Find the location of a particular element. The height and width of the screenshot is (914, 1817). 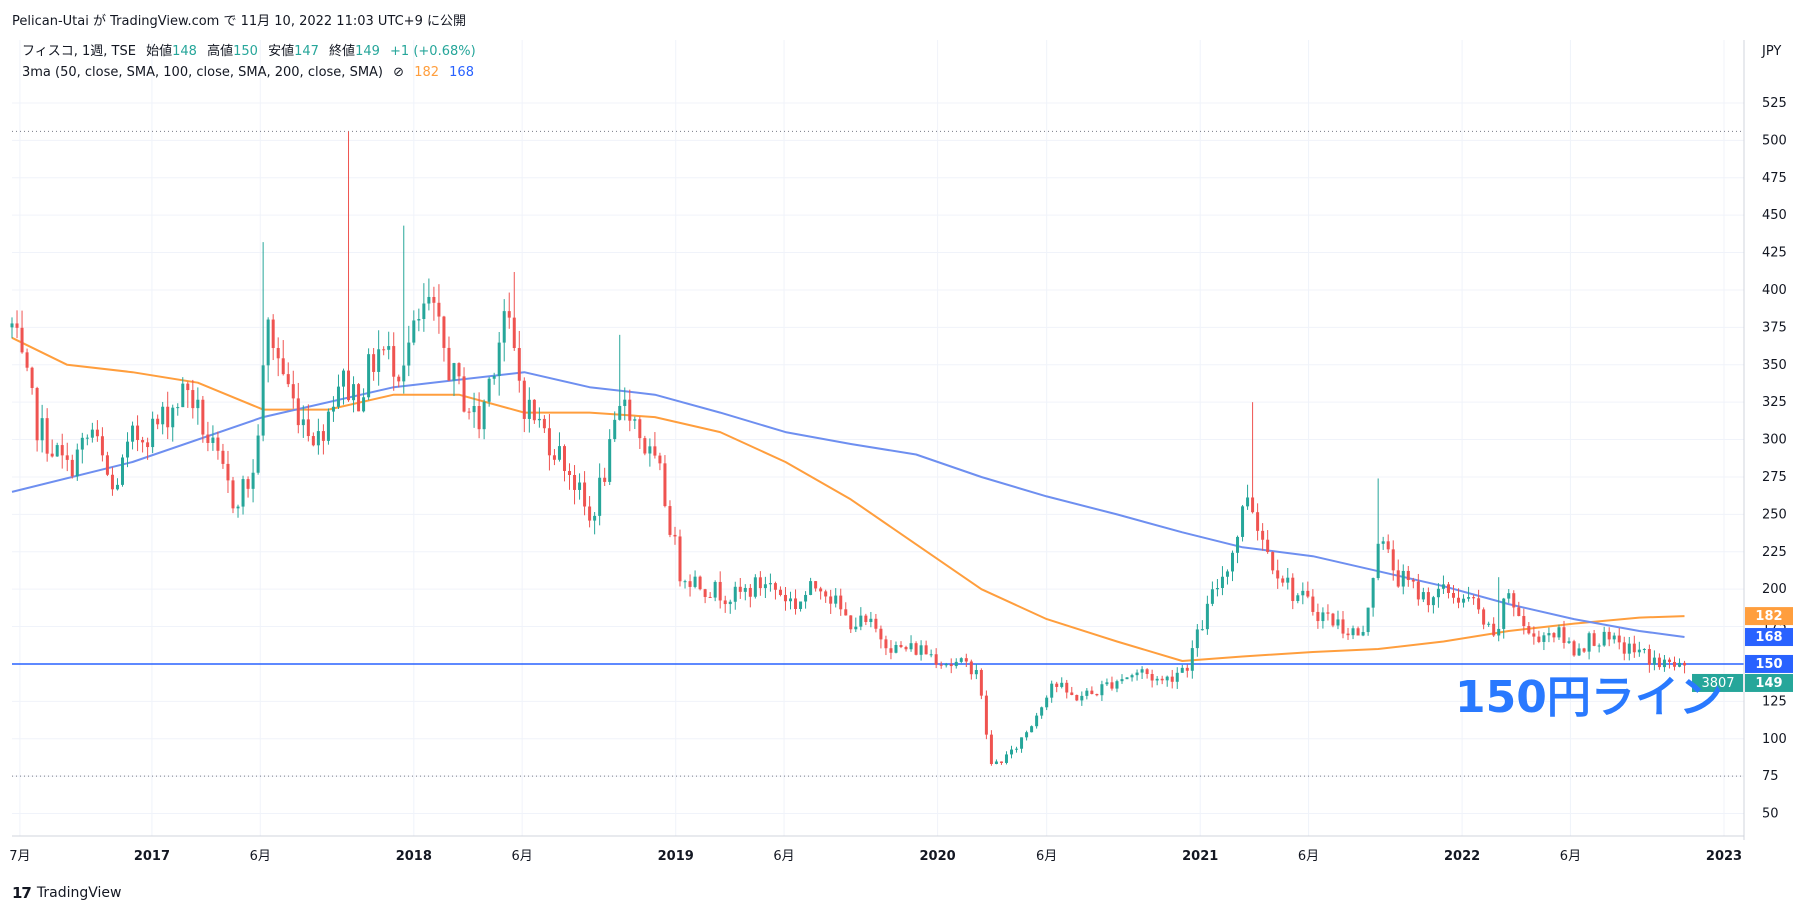

x-tick-label-0: 7月 is located at coordinates (19, 856).